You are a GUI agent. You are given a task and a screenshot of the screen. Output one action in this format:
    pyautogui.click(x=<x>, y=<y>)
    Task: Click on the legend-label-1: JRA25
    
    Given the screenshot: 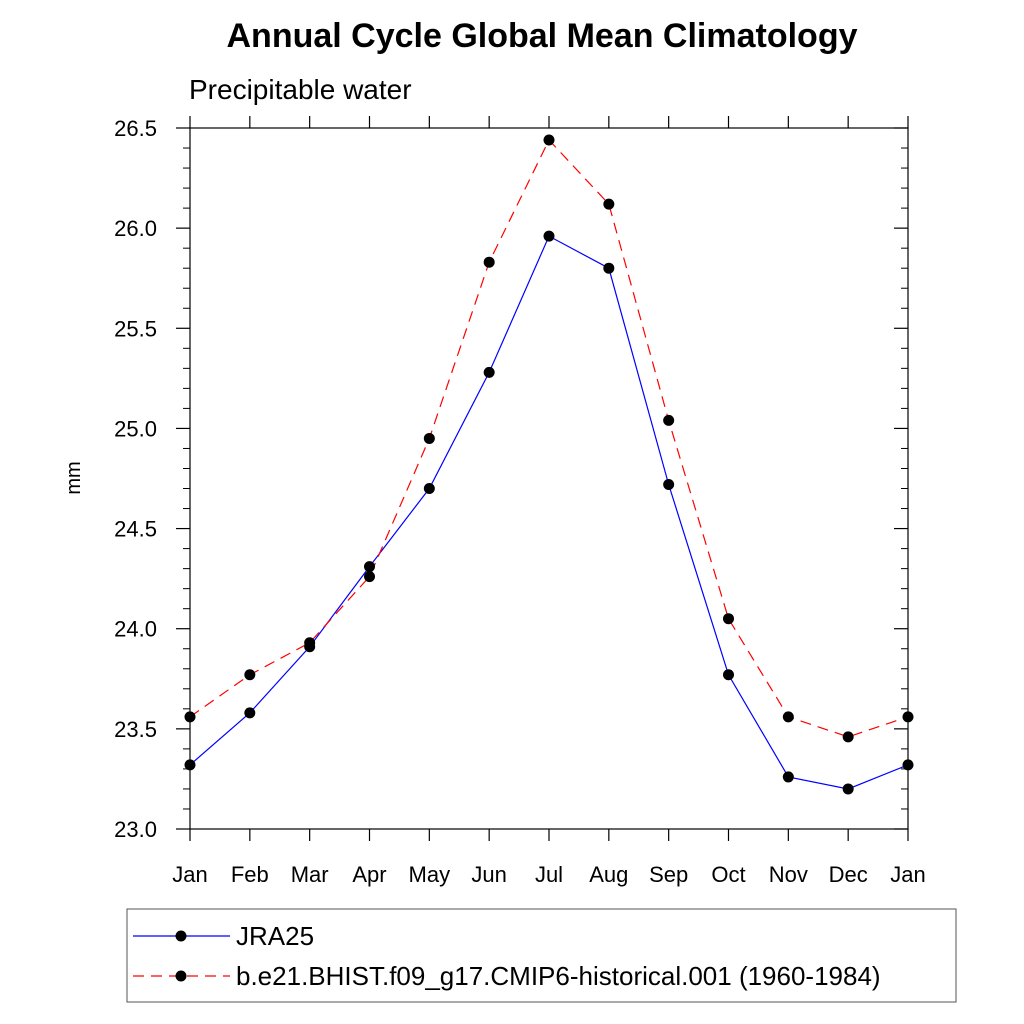 What is the action you would take?
    pyautogui.click(x=275, y=936)
    